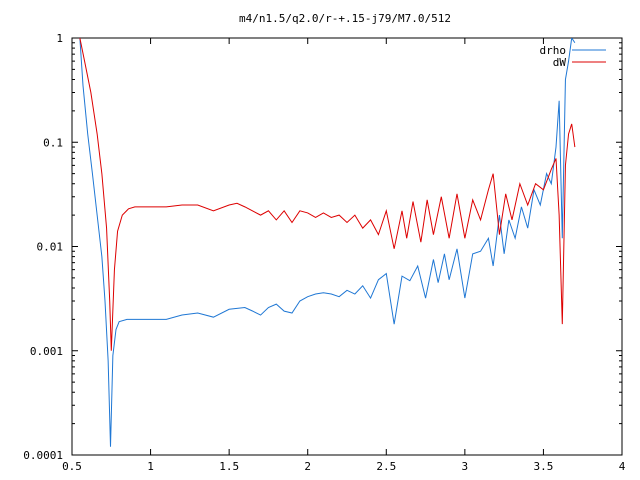 Image resolution: width=640 pixels, height=480 pixels. What do you see at coordinates (46, 351) in the screenshot?
I see `y-tick-label: 0.001` at bounding box center [46, 351].